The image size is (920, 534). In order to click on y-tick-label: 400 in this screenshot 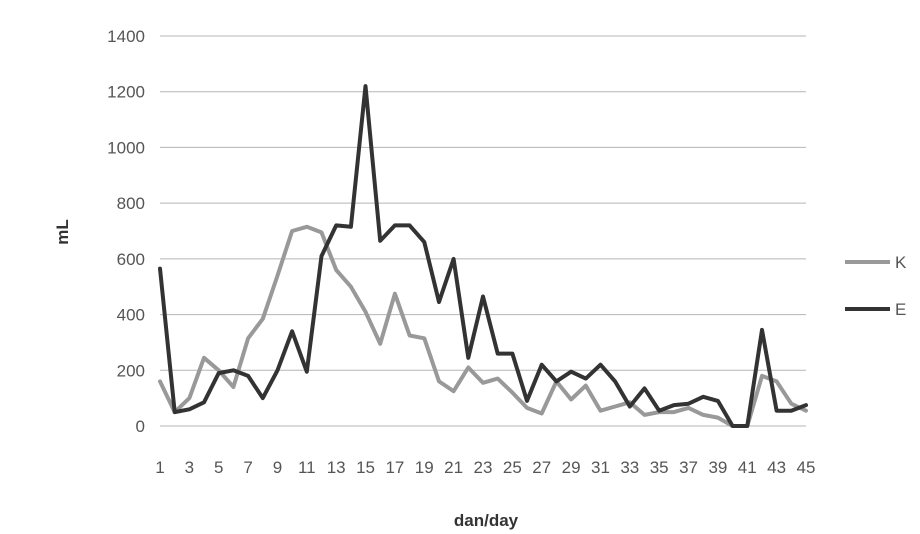, I will do `click(131, 315)`.